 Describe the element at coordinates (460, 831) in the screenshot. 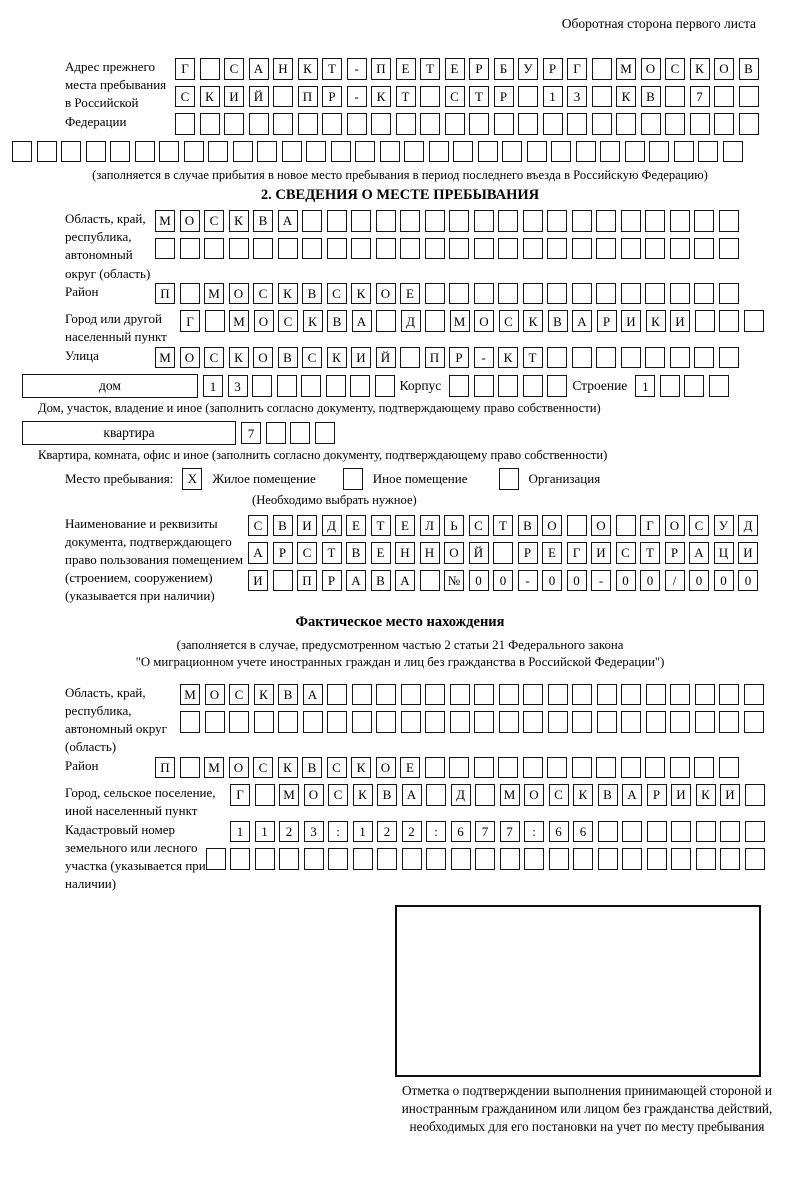

I see `char-cell: 6` at that location.